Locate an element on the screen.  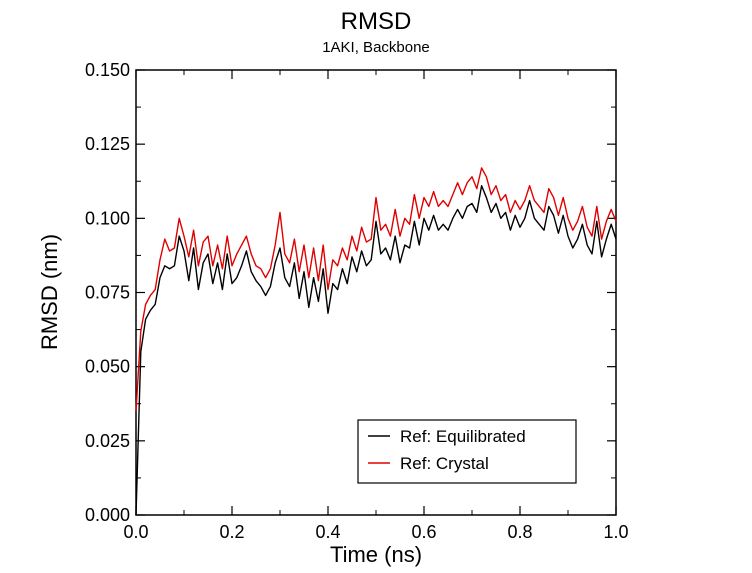
x-tick-label: 0.4 is located at coordinates (327, 532).